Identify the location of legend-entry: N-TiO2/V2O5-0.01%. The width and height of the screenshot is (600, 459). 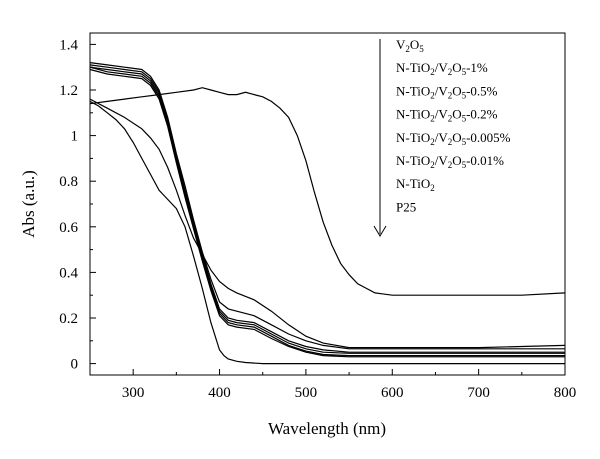
(450, 161).